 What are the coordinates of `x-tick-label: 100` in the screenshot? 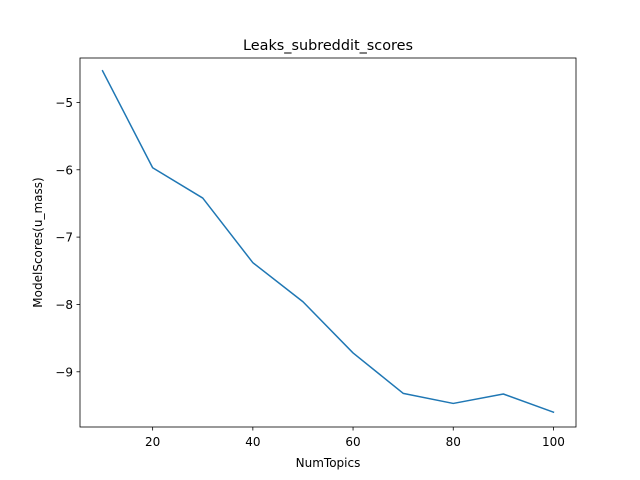 It's located at (553, 442).